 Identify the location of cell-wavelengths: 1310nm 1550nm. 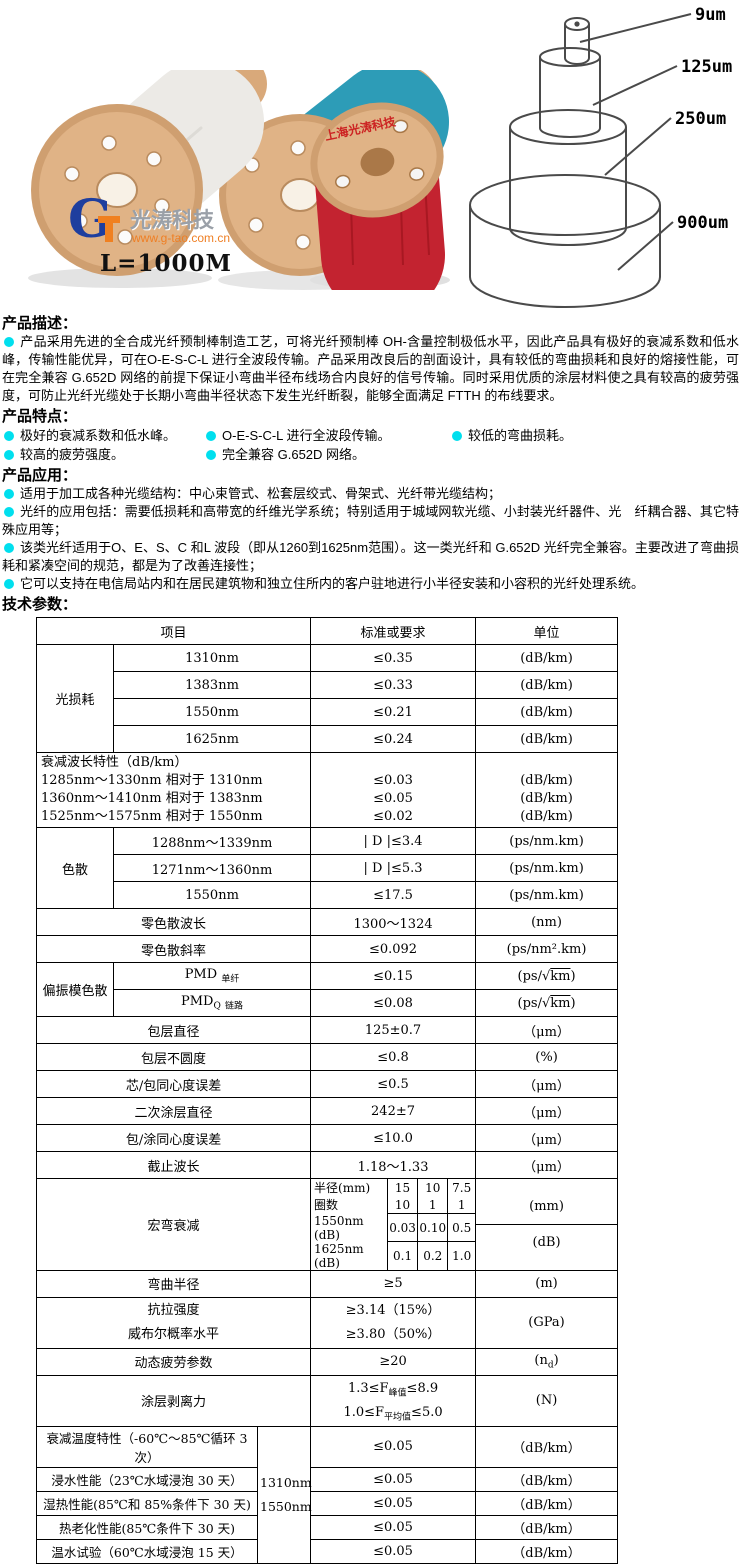
(284, 1494).